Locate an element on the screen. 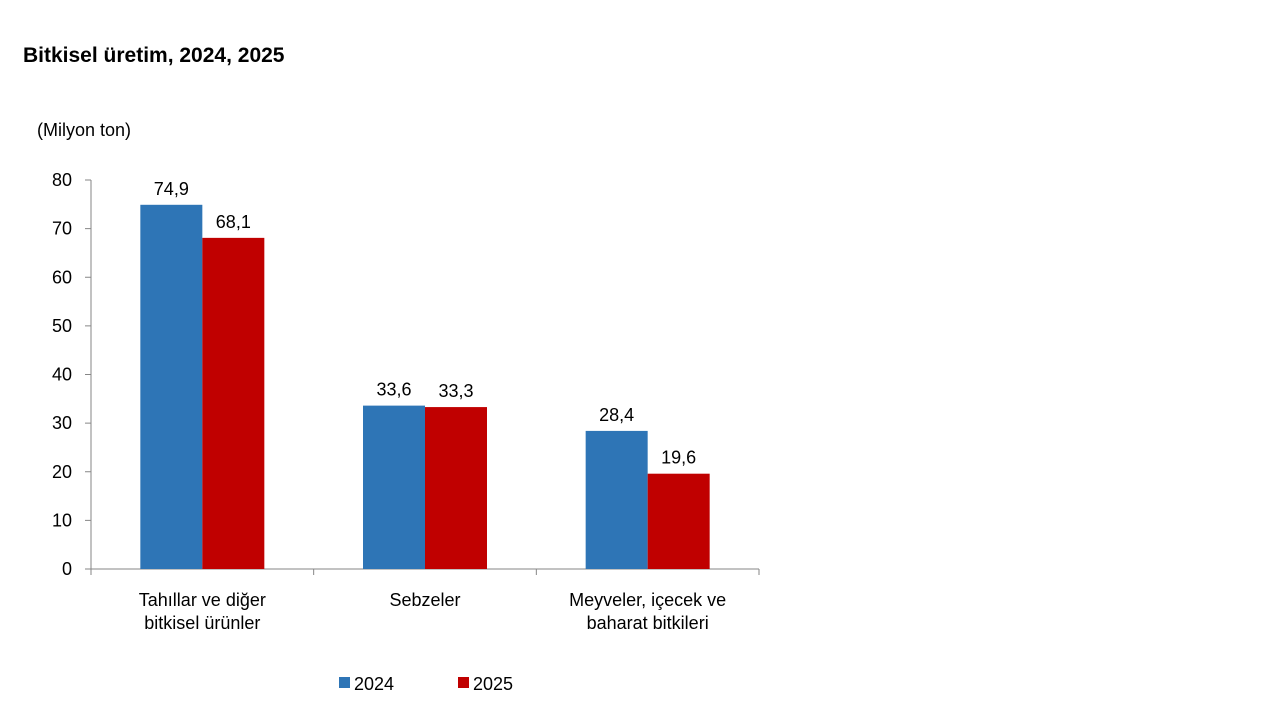  data-label: 74,9 is located at coordinates (171, 189).